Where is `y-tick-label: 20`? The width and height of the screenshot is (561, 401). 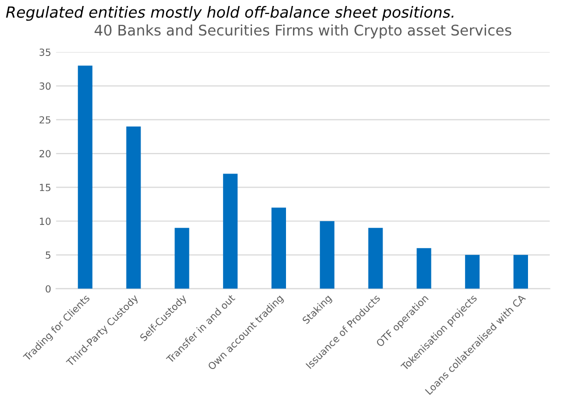 y-tick-label: 20 is located at coordinates (45, 154).